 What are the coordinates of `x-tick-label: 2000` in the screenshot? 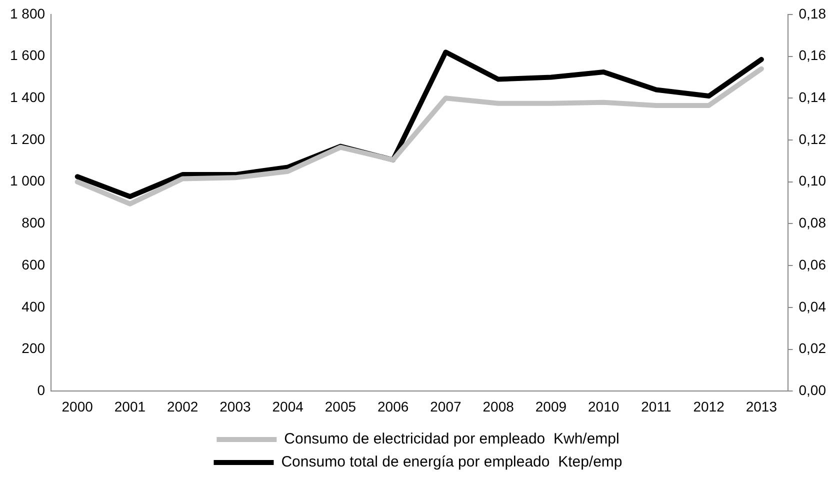 It's located at (78, 406).